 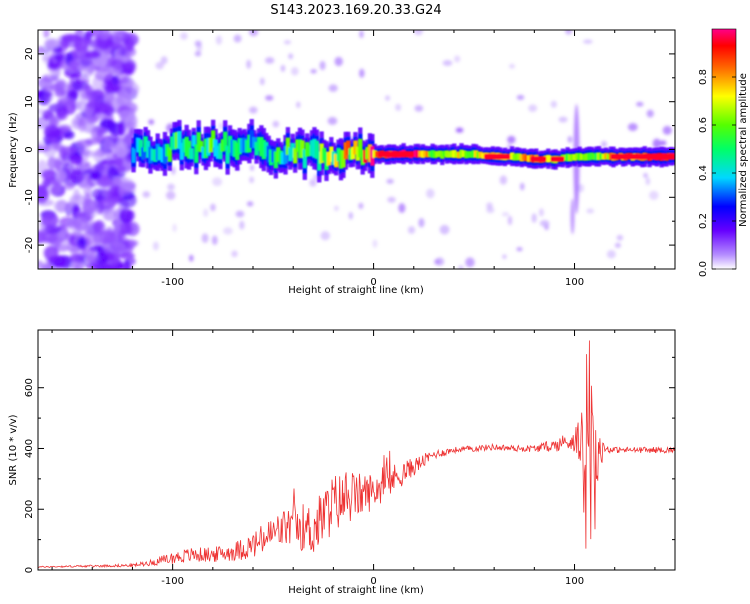 What do you see at coordinates (703, 221) in the screenshot?
I see `colorbar-tick-label: 0.2` at bounding box center [703, 221].